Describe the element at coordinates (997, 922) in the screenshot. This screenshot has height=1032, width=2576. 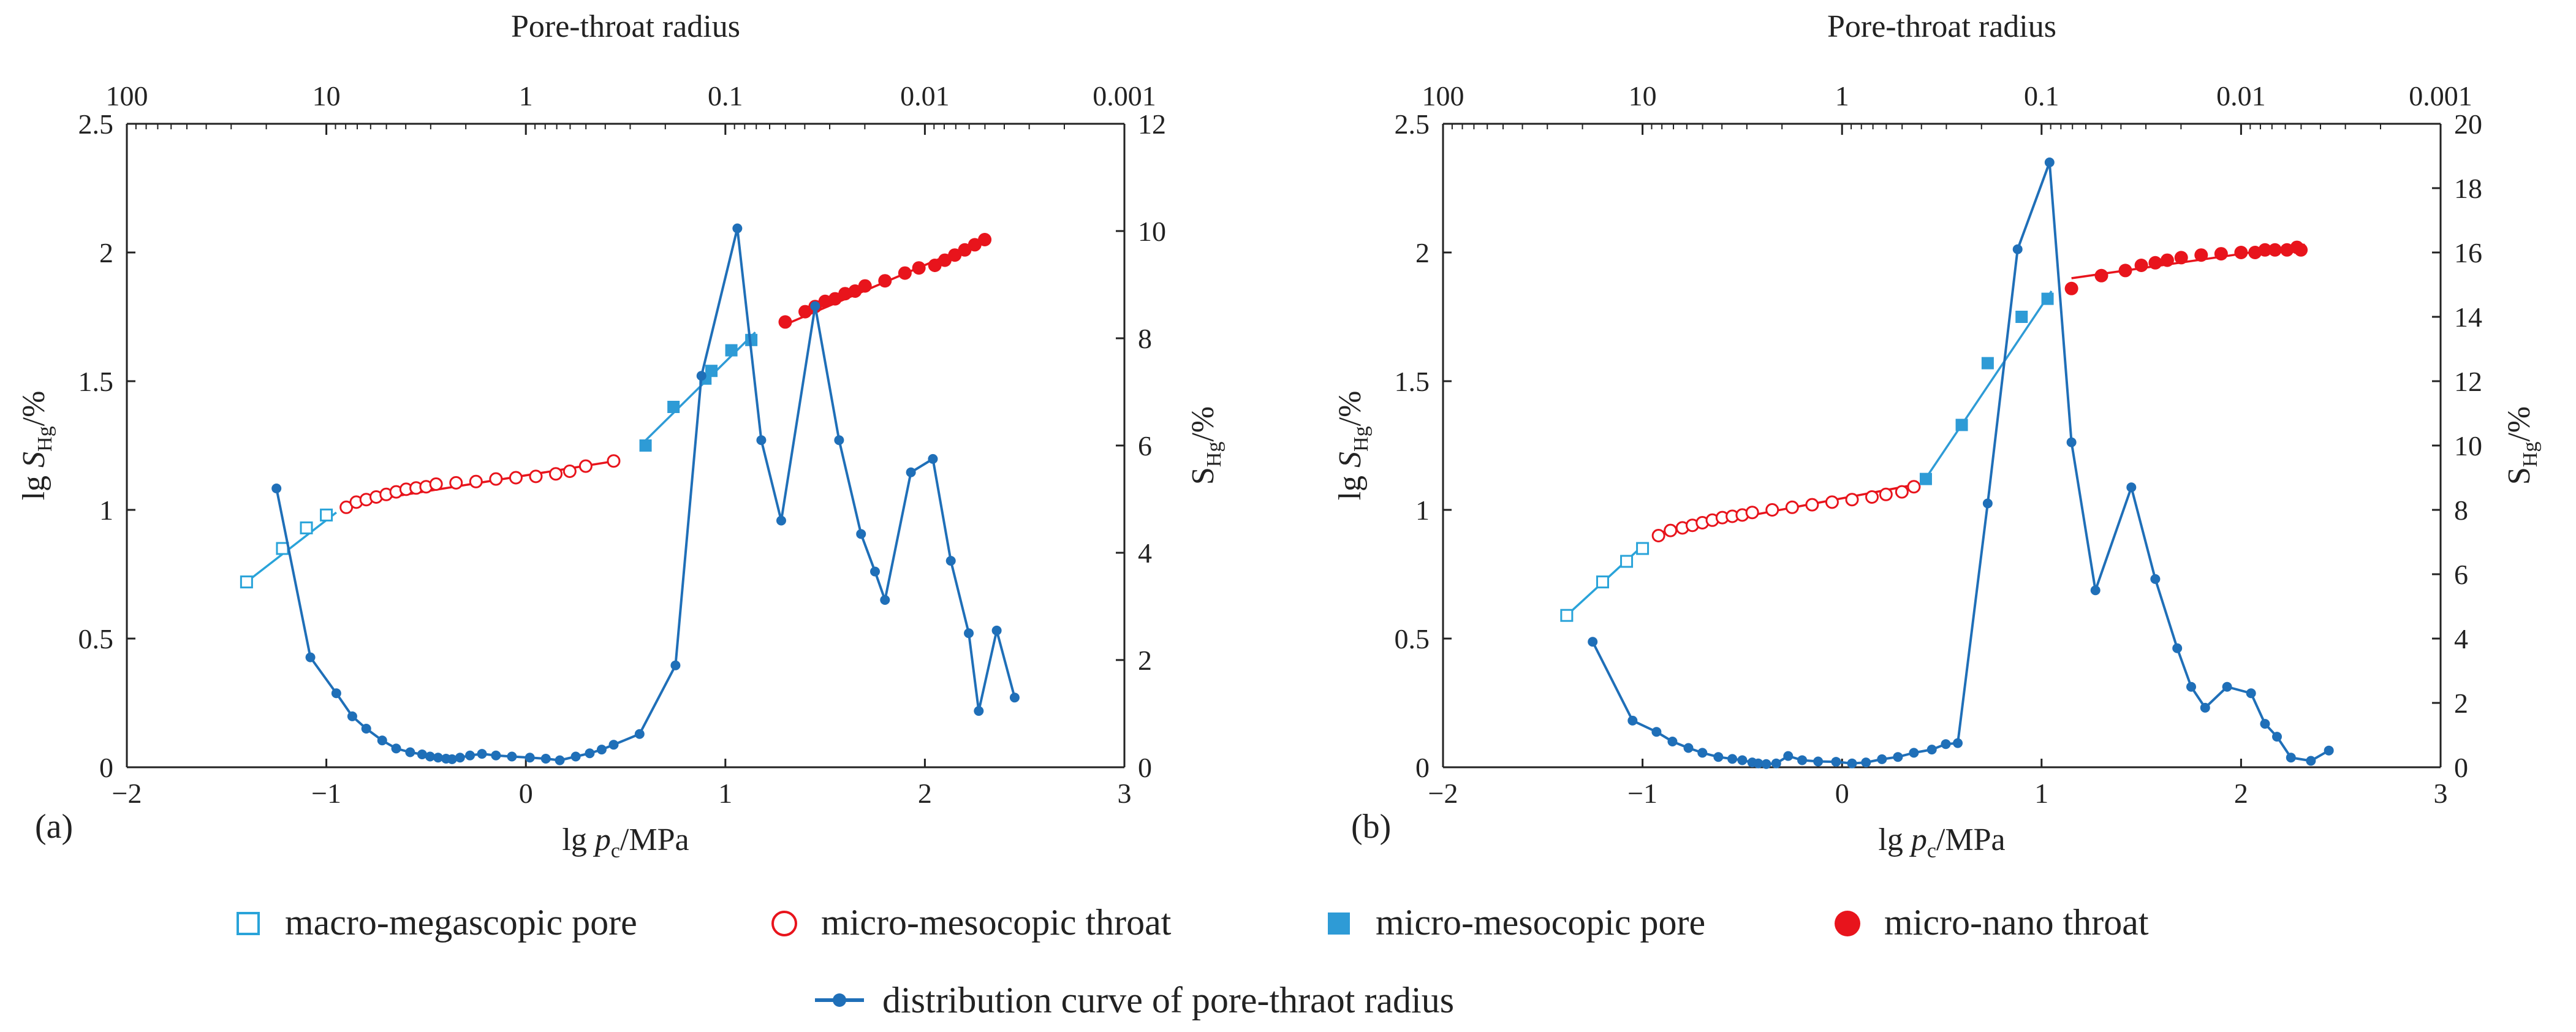
I see `legend-label: micro-mesocopic throat` at that location.